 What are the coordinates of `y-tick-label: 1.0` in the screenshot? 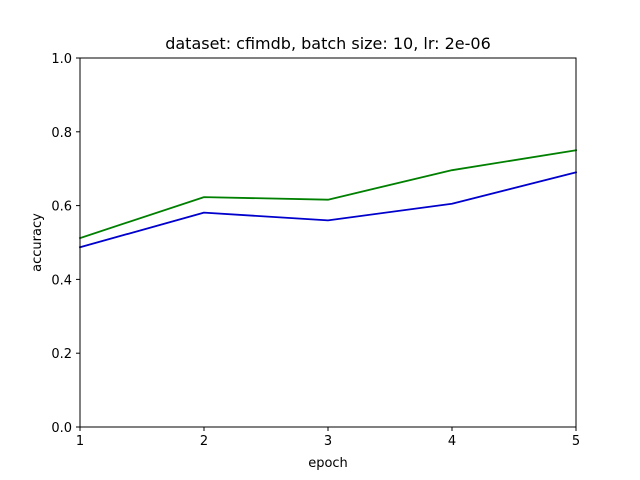 It's located at (61, 59).